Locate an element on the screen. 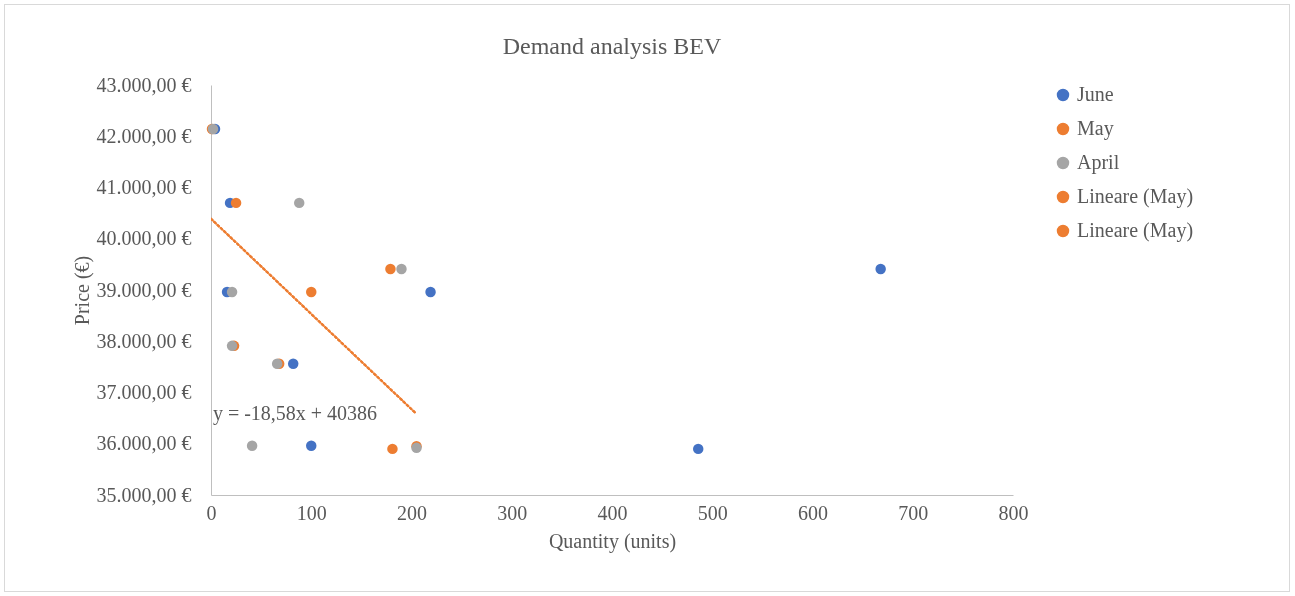 The image size is (1295, 596). y-tick-label: 35.000,00 € is located at coordinates (144, 494).